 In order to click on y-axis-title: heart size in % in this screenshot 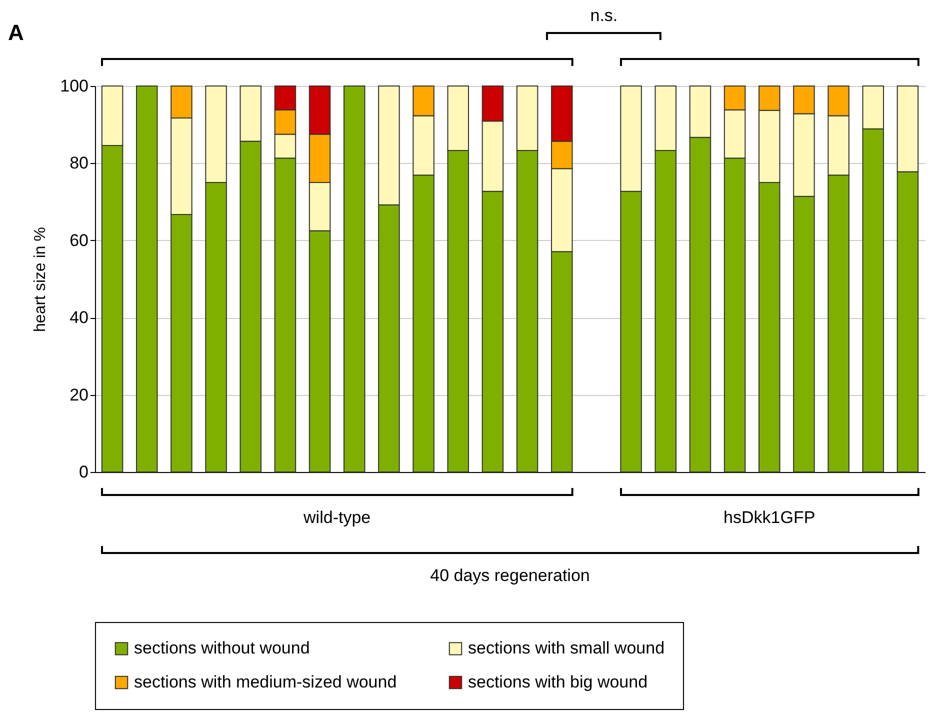, I will do `click(41, 279)`.